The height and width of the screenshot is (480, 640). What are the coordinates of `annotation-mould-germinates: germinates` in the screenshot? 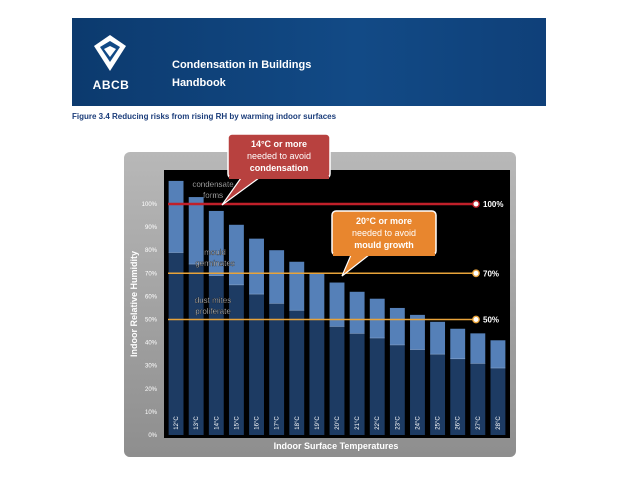 It's located at (215, 263).